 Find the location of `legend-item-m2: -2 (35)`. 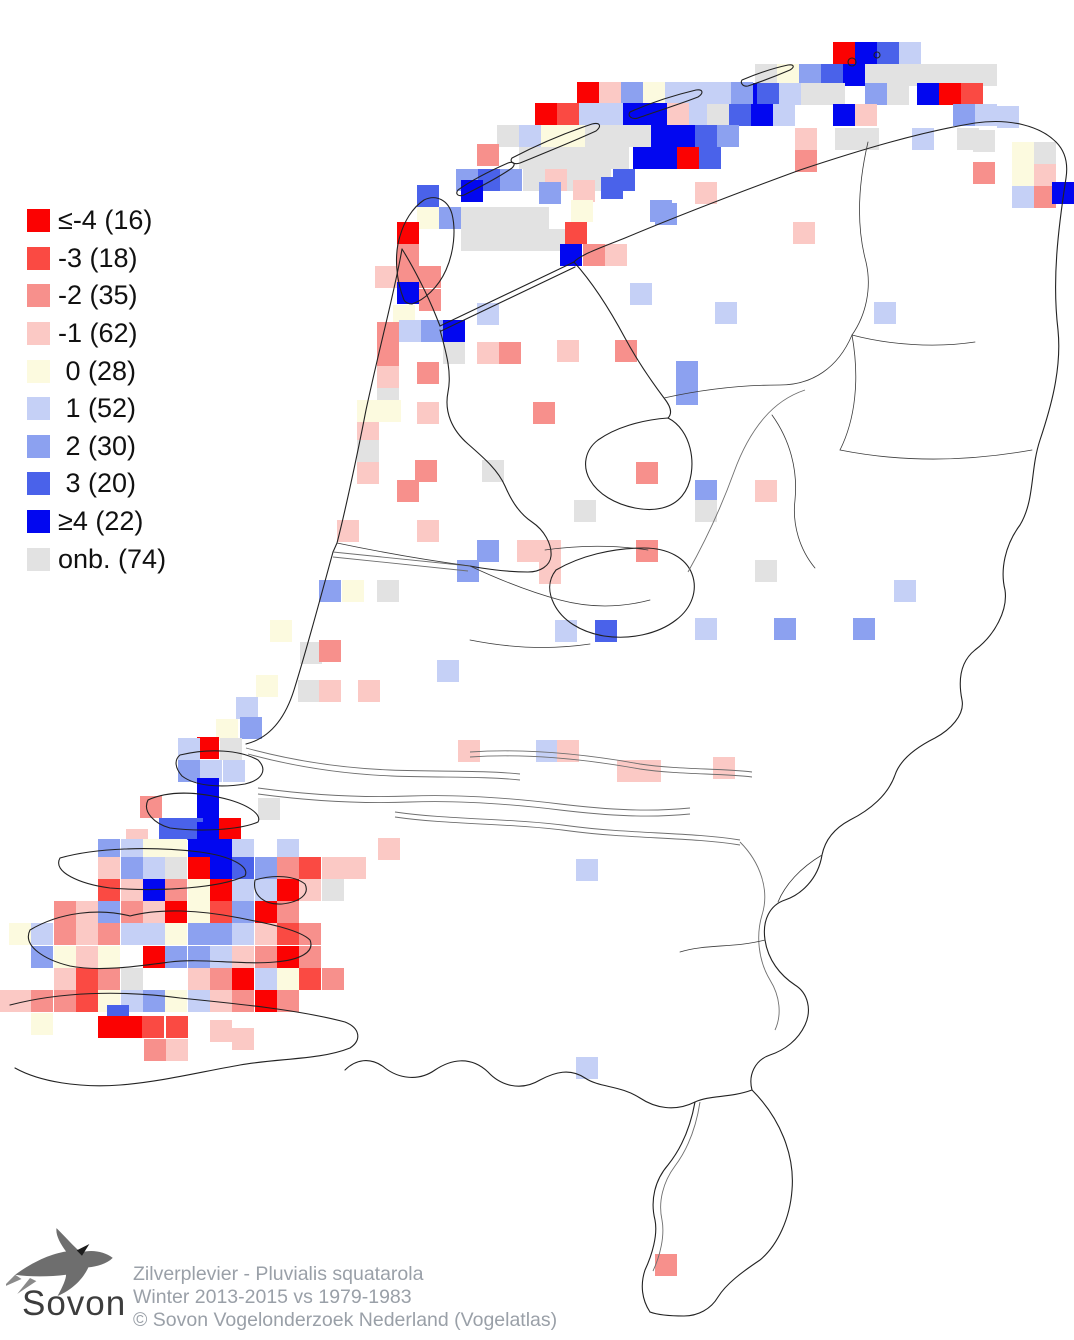

legend-item-m2: -2 (35) is located at coordinates (96, 296).